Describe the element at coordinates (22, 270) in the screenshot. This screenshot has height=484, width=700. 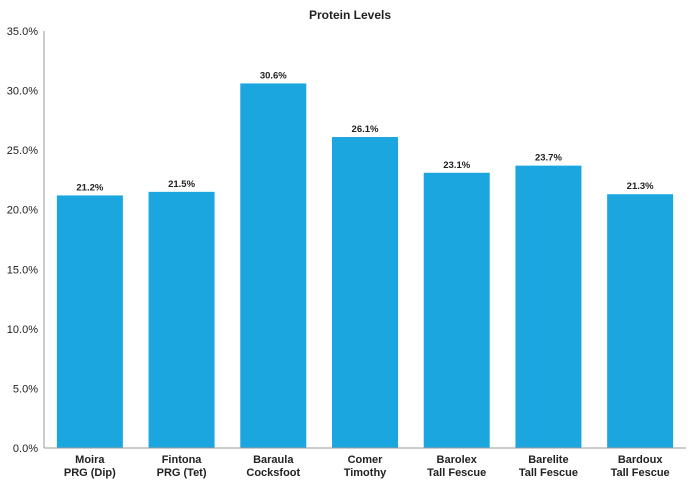
I see `y-tick-label: 15.0%` at that location.